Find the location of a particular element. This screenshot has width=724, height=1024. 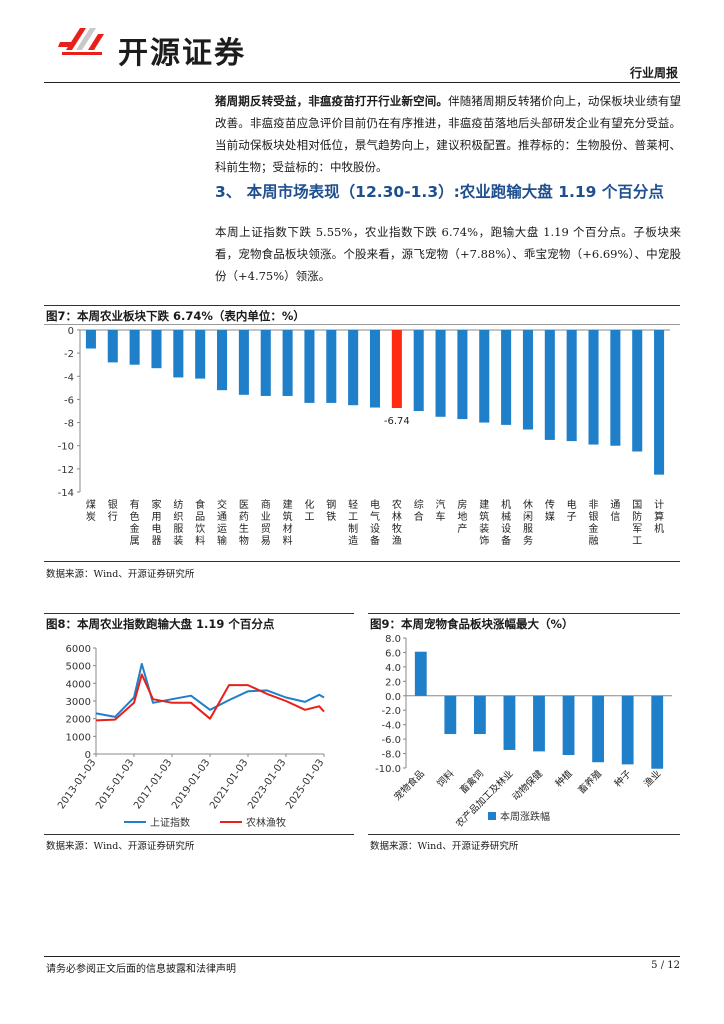

footer-disclaimer: 请务必参阅正文后面的信息披露和法律声明 is located at coordinates (141, 969).